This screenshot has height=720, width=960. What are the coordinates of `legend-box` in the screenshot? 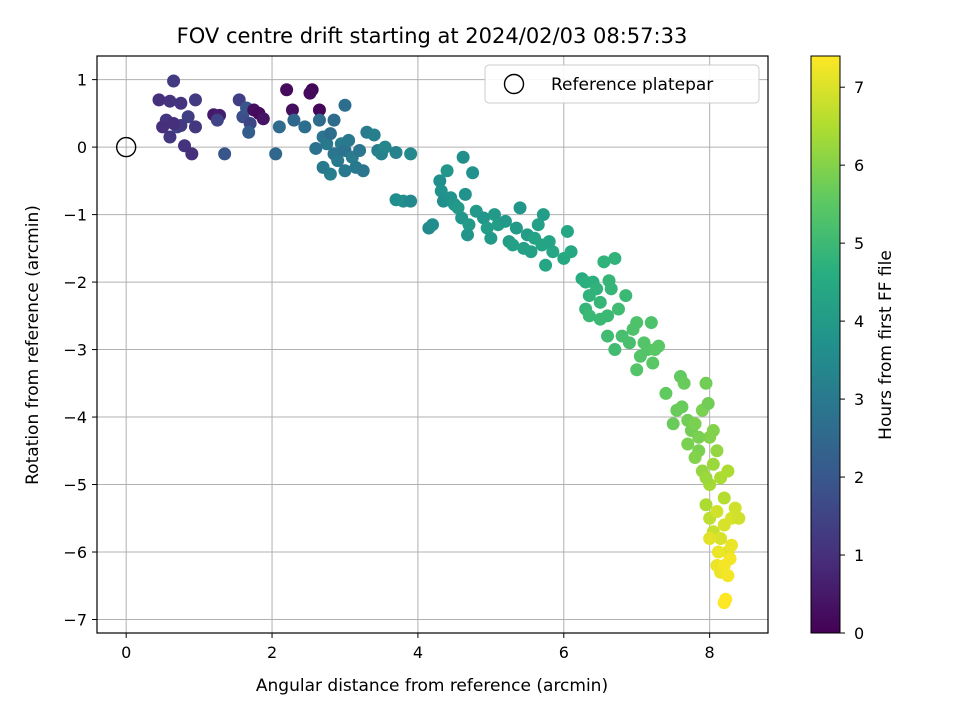 It's located at (622, 84).